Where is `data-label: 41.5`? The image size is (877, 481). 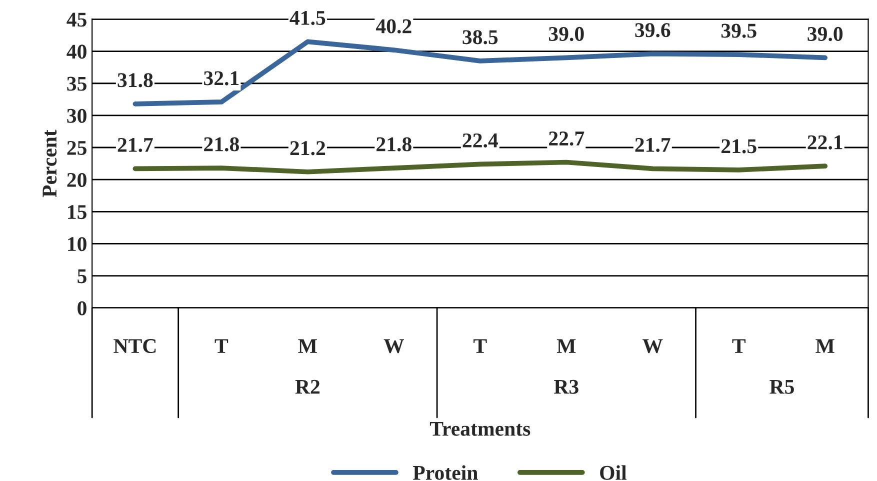
data-label: 41.5 is located at coordinates (308, 18).